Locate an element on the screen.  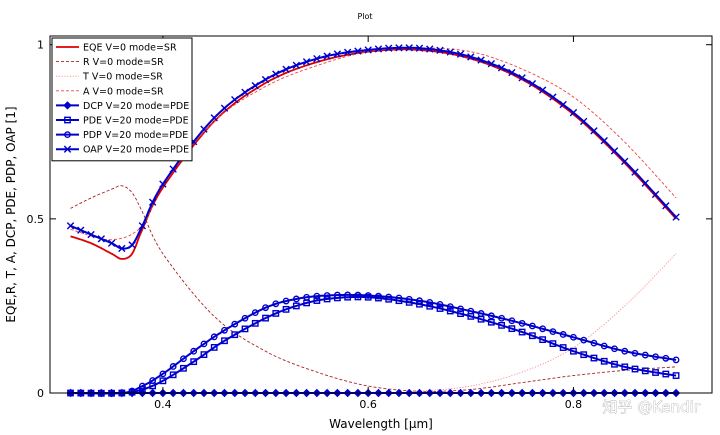
legend-entry: PDE V=20 mode=PDE is located at coordinates (122, 121).